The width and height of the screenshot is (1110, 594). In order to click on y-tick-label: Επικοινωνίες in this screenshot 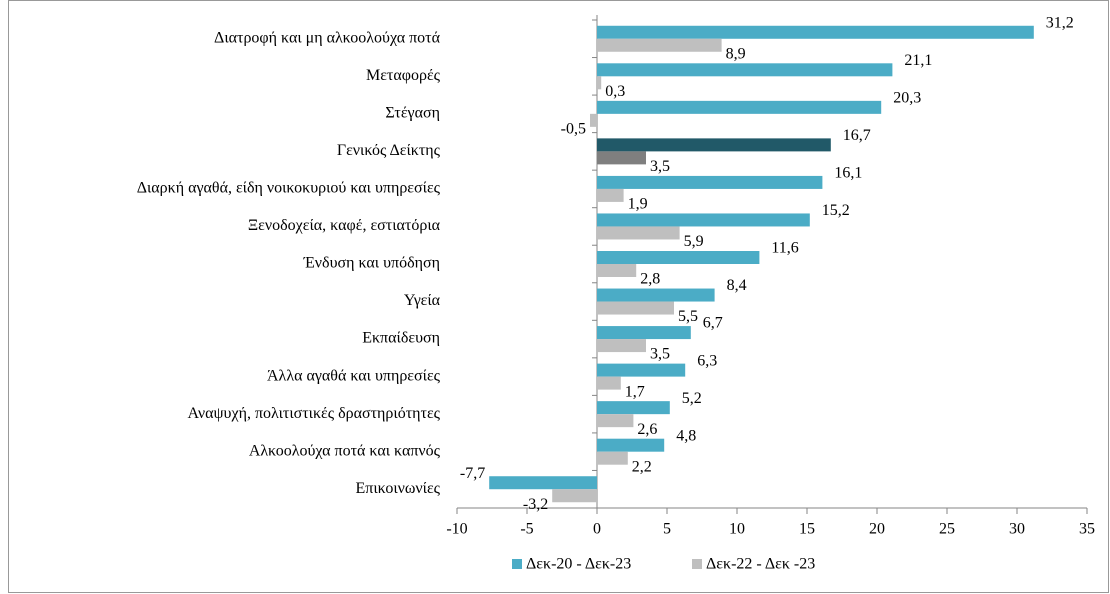, I will do `click(397, 488)`.